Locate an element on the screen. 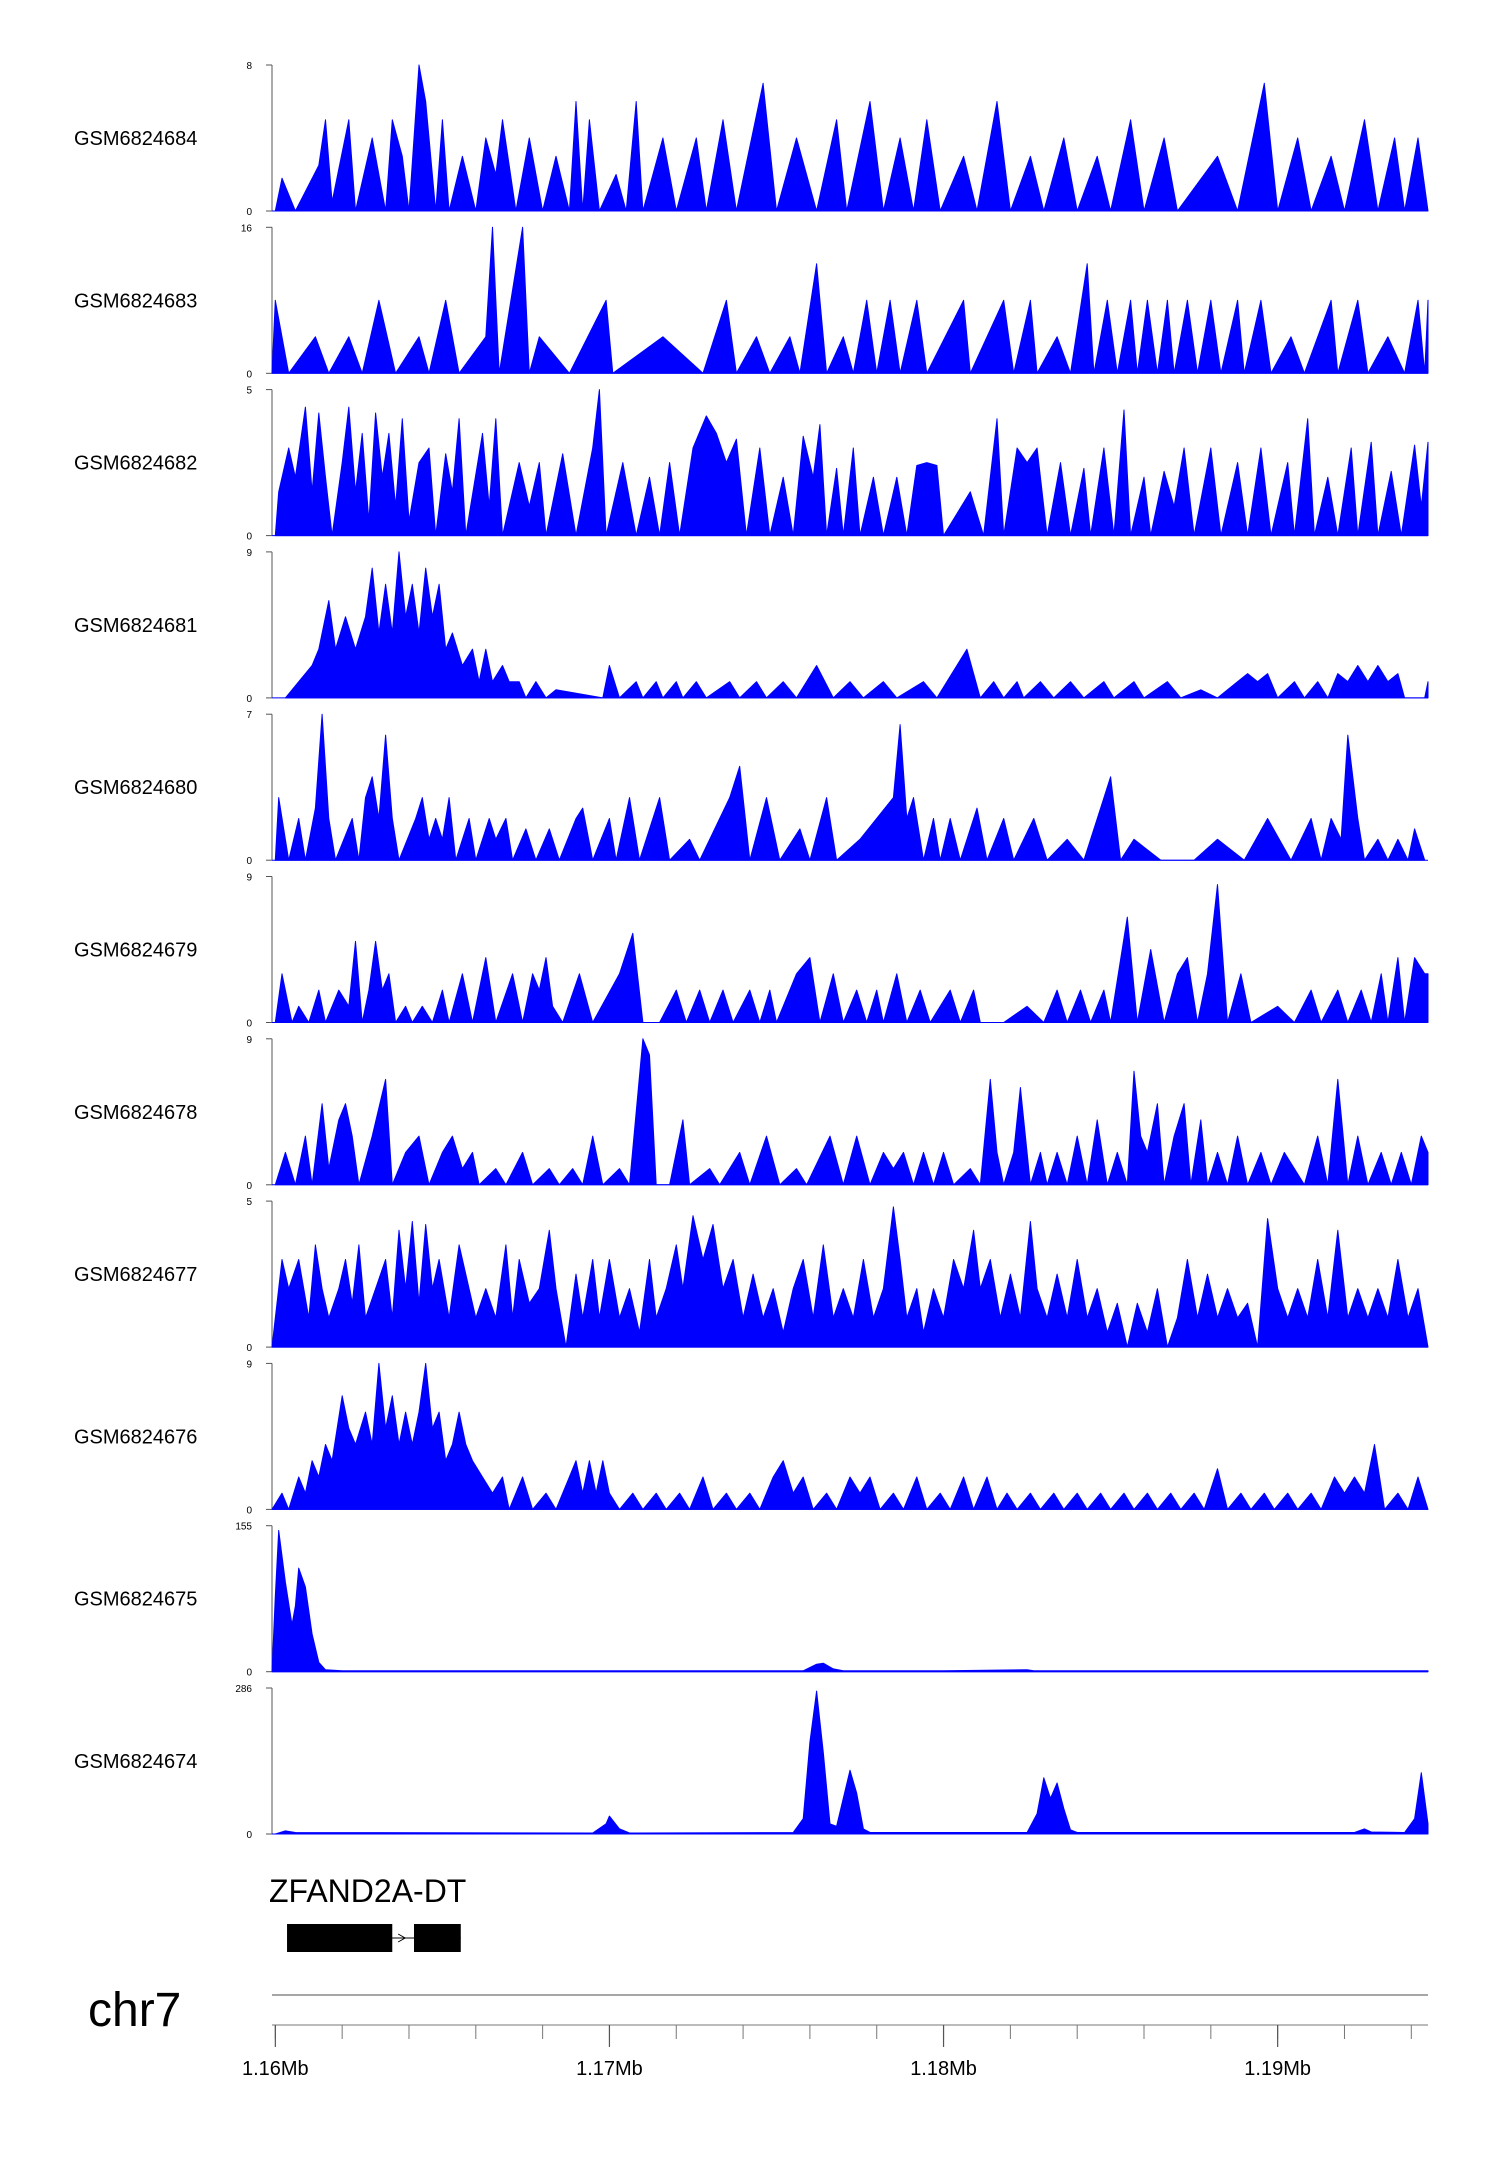  track-GSM6824676: GSM6824676 9 0 is located at coordinates (751, 1437).